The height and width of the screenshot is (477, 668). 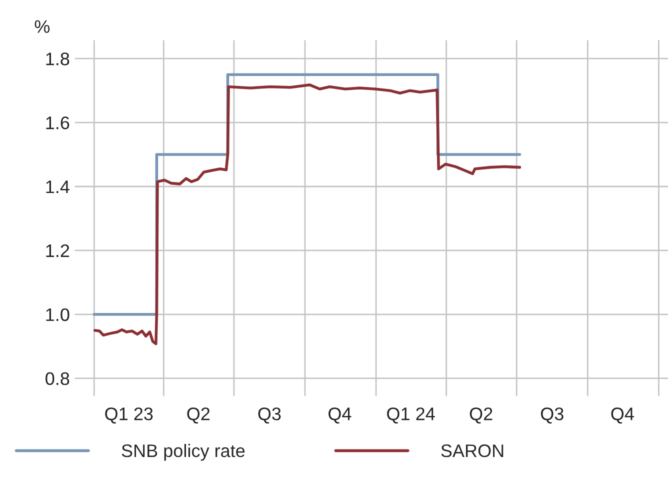 I want to click on y-axis-title: %, so click(x=42, y=26).